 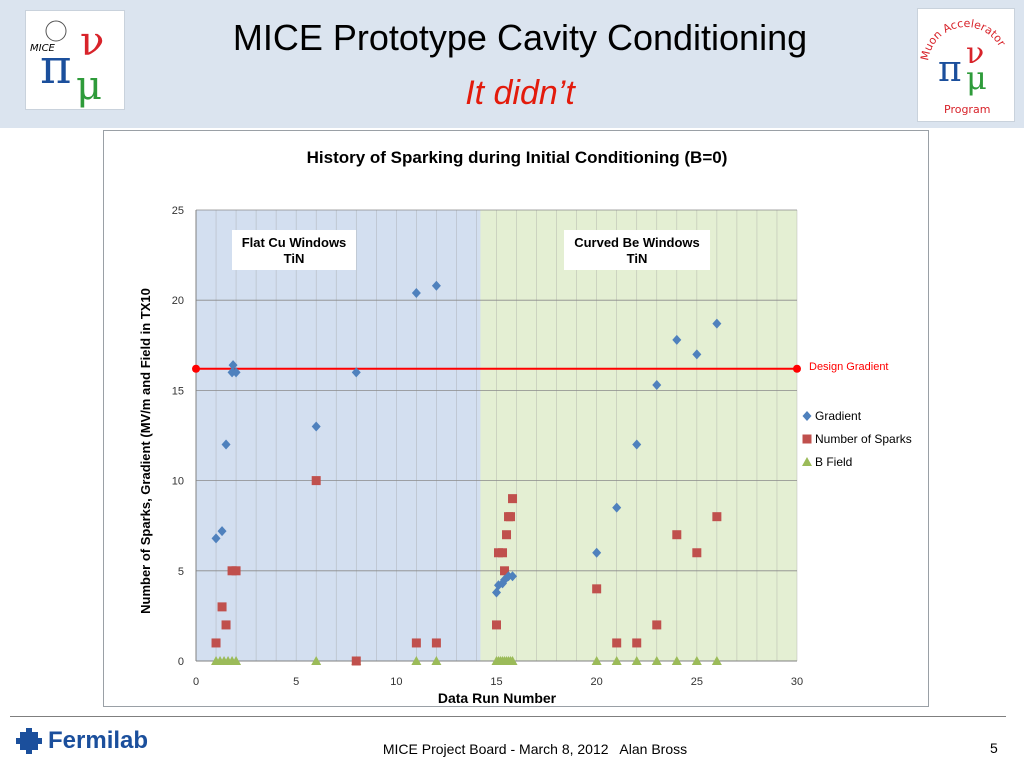 What do you see at coordinates (43, 48) in the screenshot?
I see `mice-logo-label: MICE` at bounding box center [43, 48].